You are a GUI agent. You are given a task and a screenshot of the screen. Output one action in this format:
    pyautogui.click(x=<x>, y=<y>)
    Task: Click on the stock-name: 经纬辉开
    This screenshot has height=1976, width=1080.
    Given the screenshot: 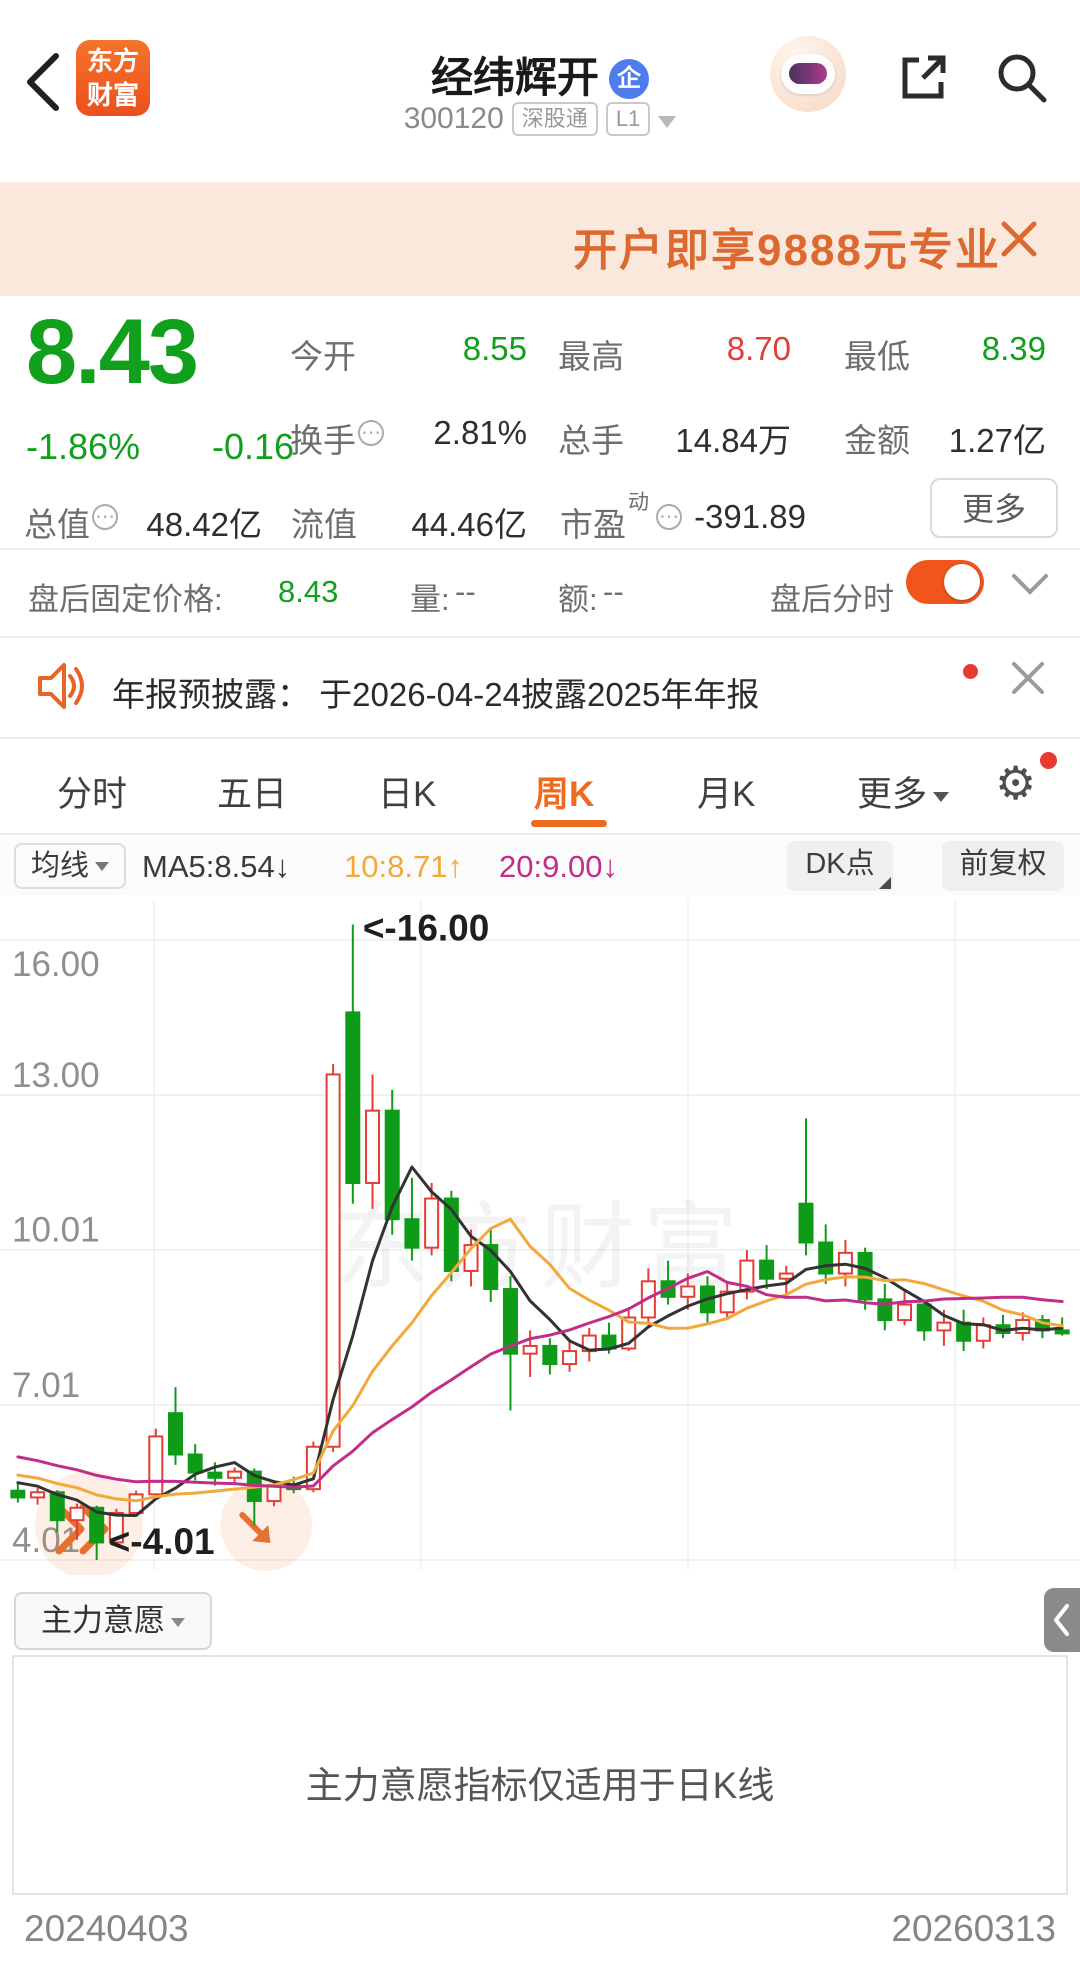 What is the action you would take?
    pyautogui.click(x=514, y=77)
    